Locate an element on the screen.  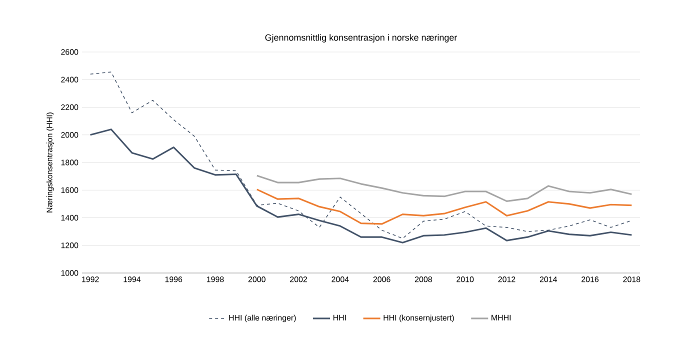
chart-title: Gjennomsnittlig konsentrasjon i norske næringer is located at coordinates (361, 38).